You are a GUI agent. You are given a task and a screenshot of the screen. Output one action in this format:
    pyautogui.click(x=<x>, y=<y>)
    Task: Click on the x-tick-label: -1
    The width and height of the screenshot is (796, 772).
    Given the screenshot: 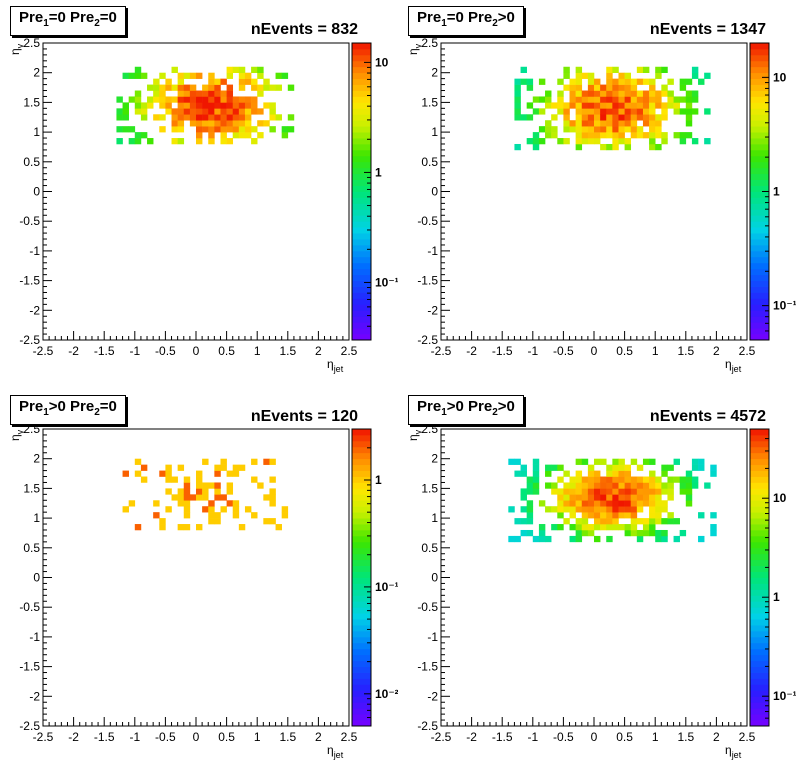 What is the action you would take?
    pyautogui.click(x=134, y=737)
    